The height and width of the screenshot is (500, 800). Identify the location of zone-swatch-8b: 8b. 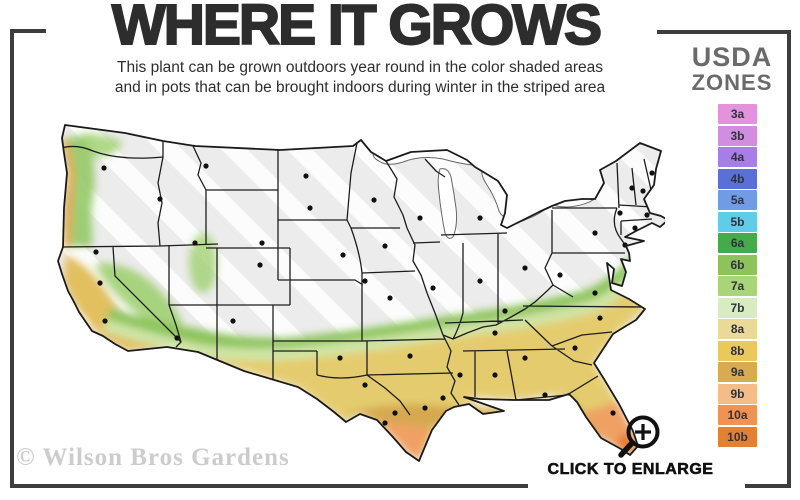
(737, 350).